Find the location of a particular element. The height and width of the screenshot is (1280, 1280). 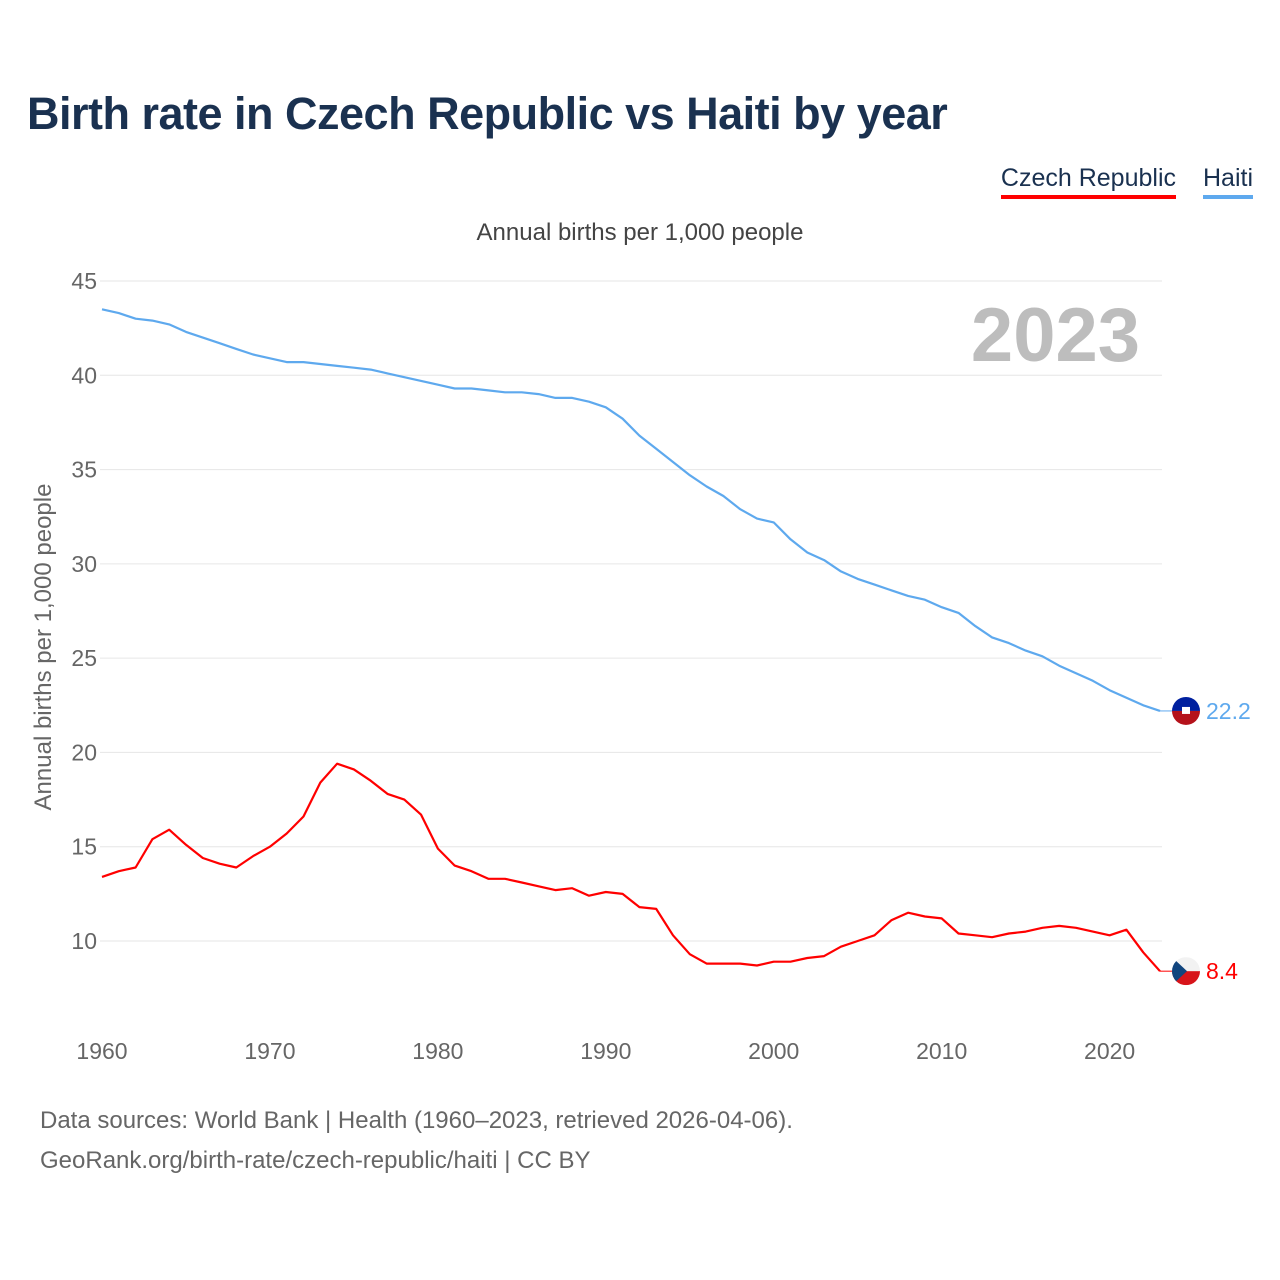

y-tick-label: 15 is located at coordinates (84, 847).